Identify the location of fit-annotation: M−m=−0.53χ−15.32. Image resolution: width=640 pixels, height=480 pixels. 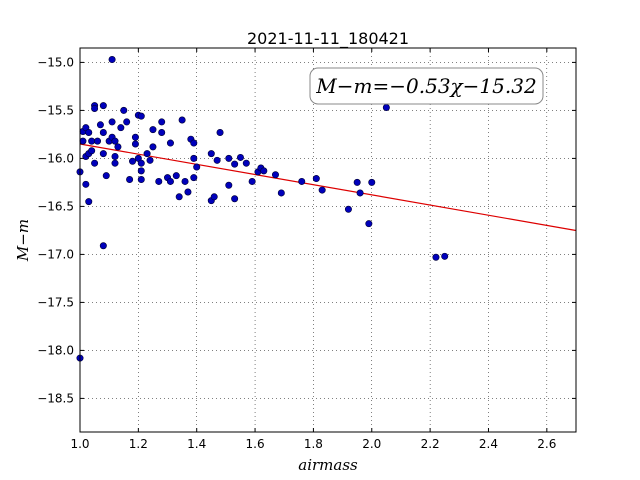
(426, 86).